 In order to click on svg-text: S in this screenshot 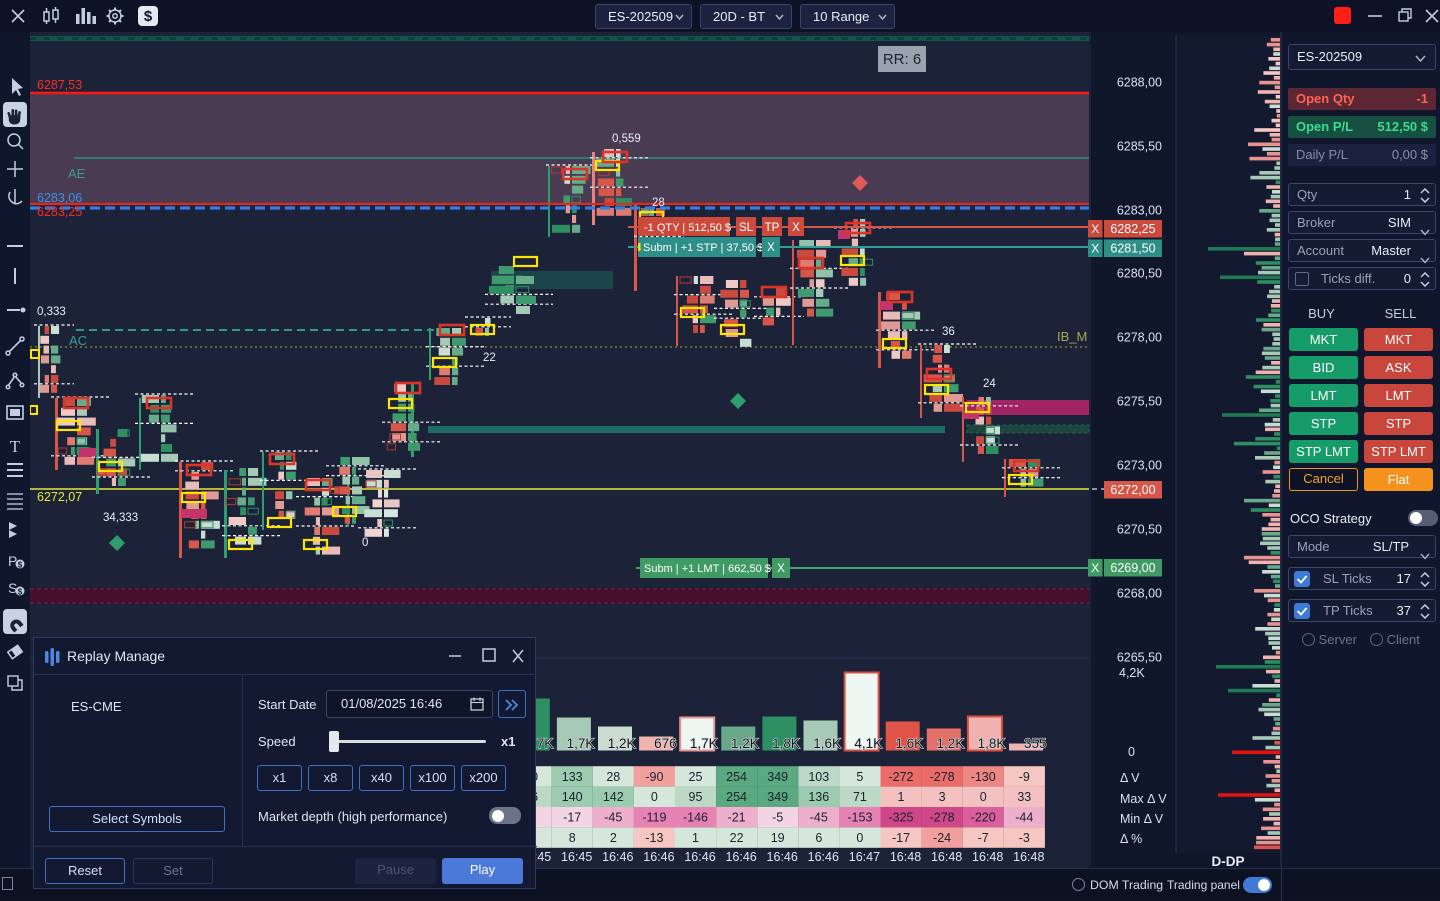, I will do `click(12, 588)`.